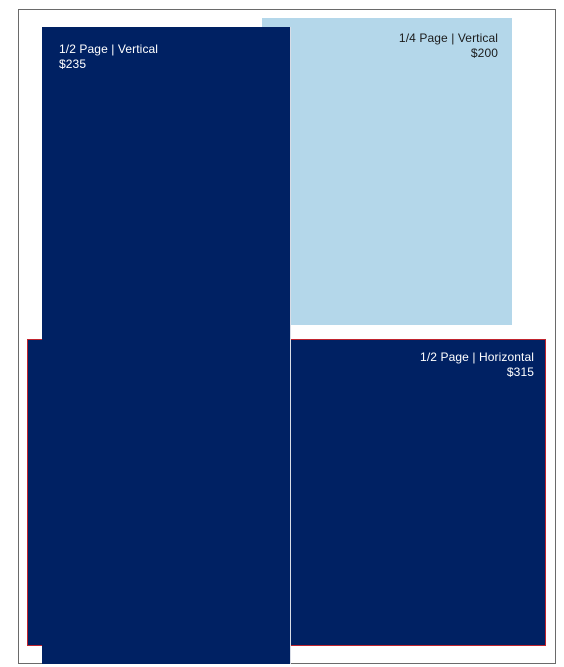 Image resolution: width=564 pixels, height=667 pixels. I want to click on half-page-vertical-label: 1/2 Page | Vertical $235, so click(108, 57).